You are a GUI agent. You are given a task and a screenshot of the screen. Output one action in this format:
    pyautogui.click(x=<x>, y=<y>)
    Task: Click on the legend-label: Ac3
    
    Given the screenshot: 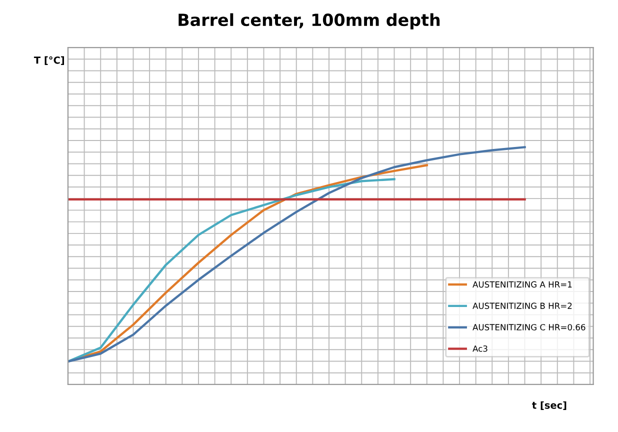 What is the action you would take?
    pyautogui.click(x=480, y=348)
    